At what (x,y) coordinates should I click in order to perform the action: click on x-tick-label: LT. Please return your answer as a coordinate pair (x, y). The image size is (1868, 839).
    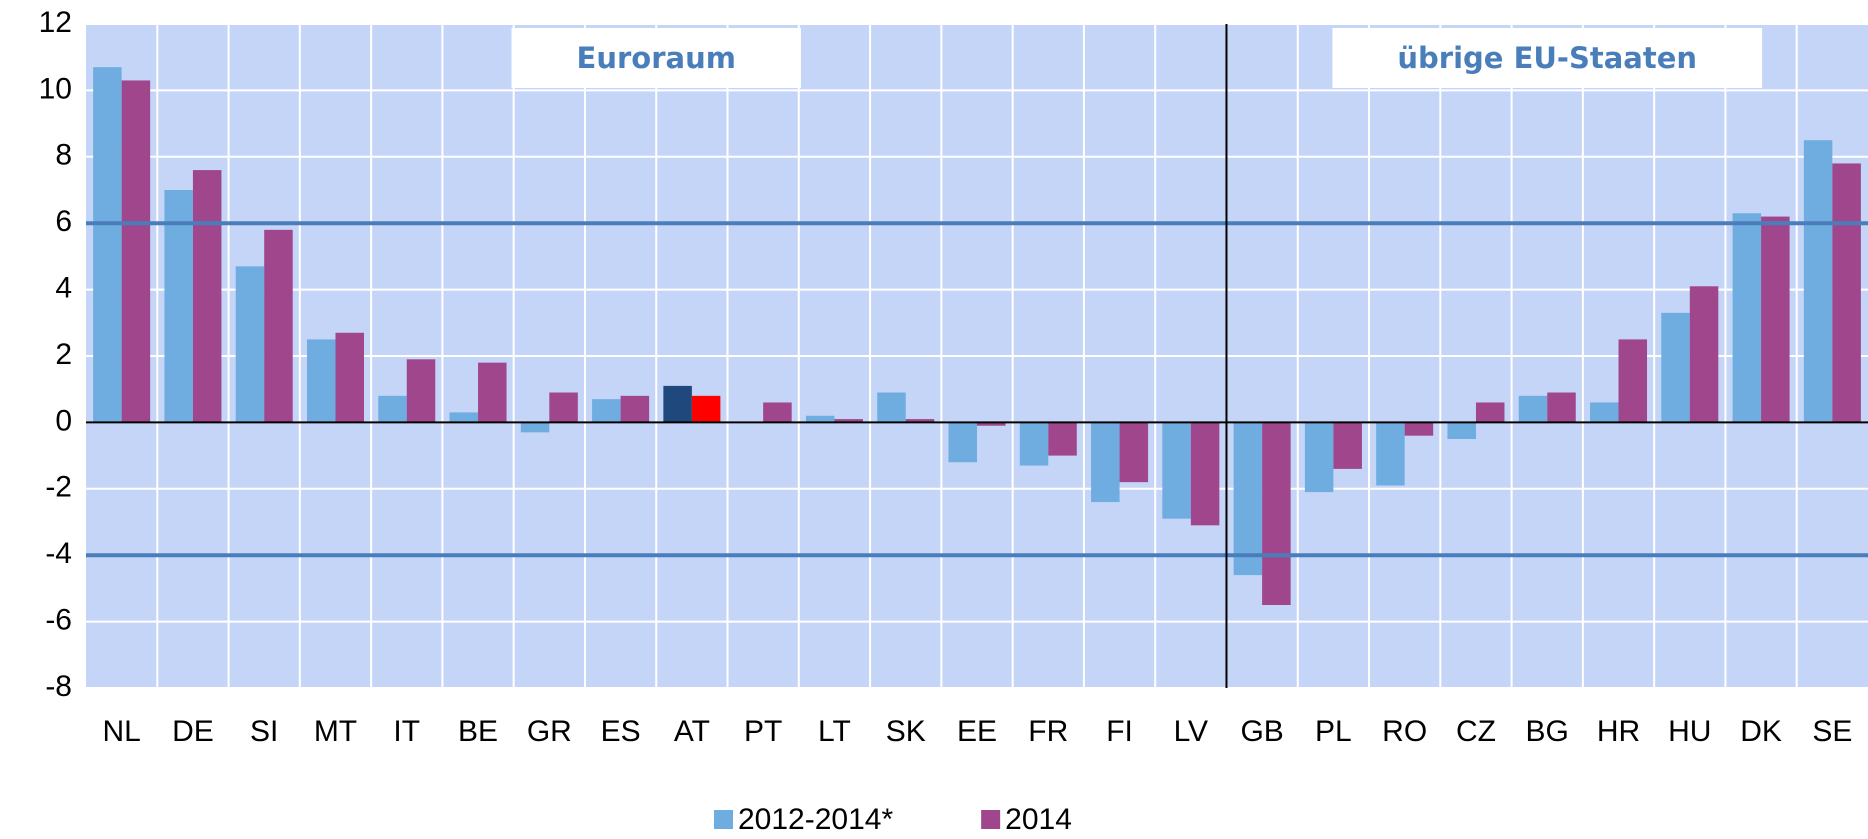
    Looking at the image, I should click on (834, 731).